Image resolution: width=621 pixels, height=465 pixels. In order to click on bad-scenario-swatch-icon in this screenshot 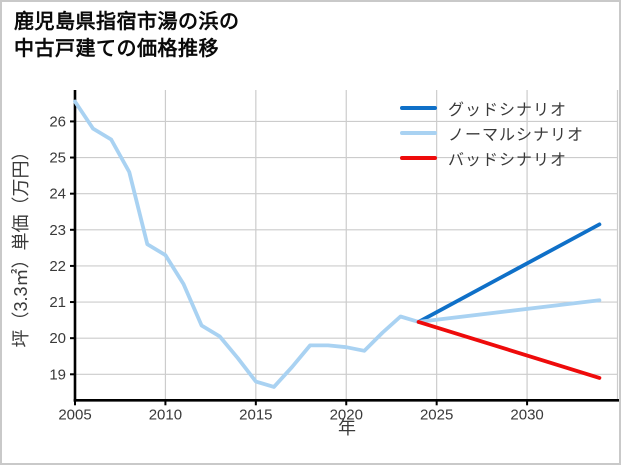, I will do `click(418, 157)`.